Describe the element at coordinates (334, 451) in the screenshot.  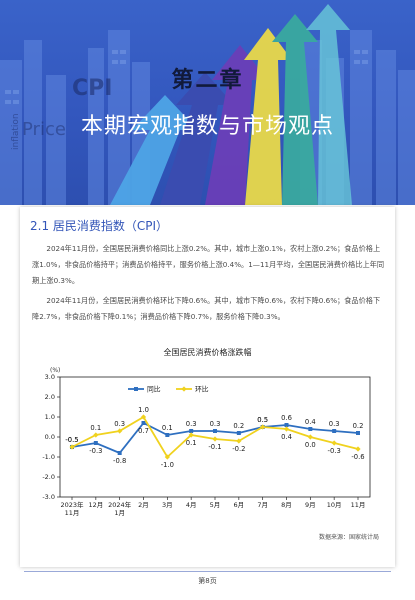
I see `data-label-mom: -0.3` at that location.